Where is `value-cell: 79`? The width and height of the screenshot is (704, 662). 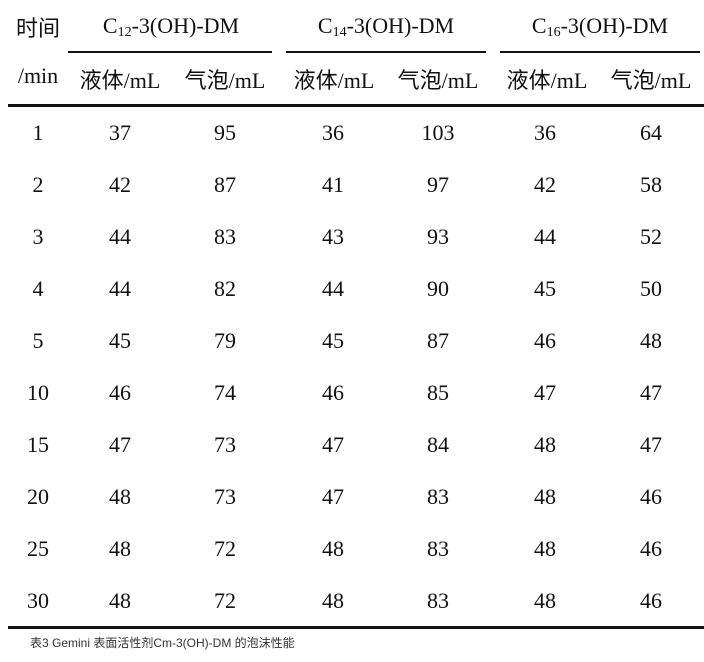
value-cell: 79 is located at coordinates (225, 340).